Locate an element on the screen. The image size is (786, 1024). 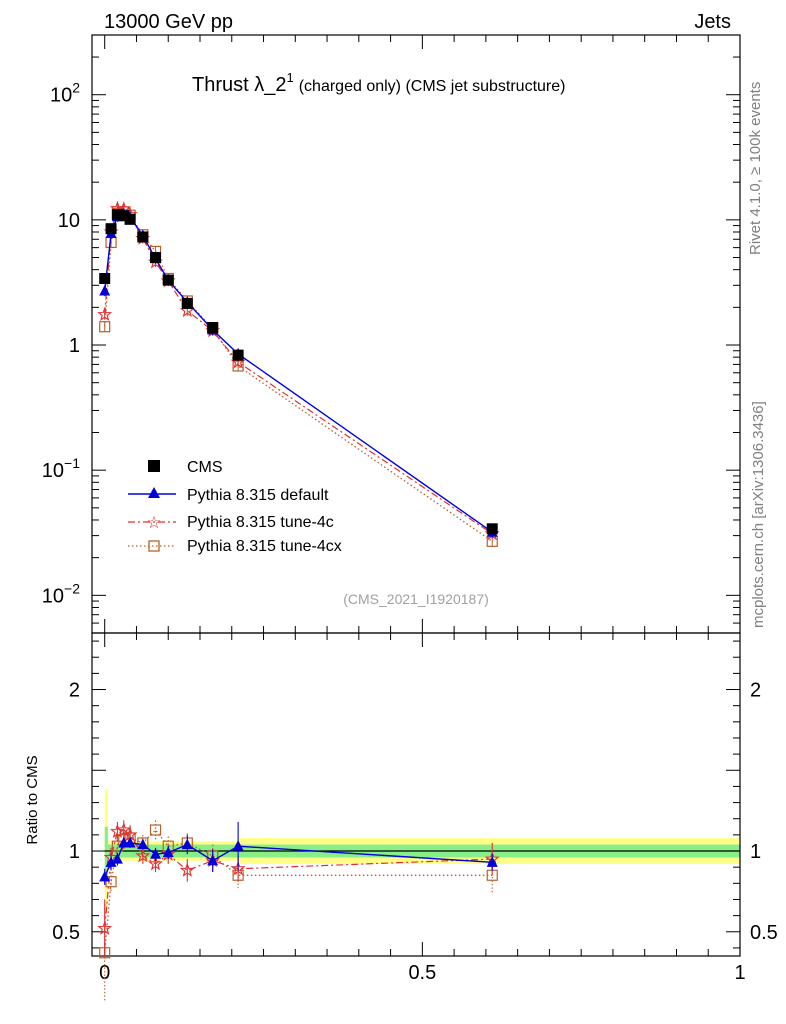
plot-title-sup: 1 is located at coordinates (289, 77).